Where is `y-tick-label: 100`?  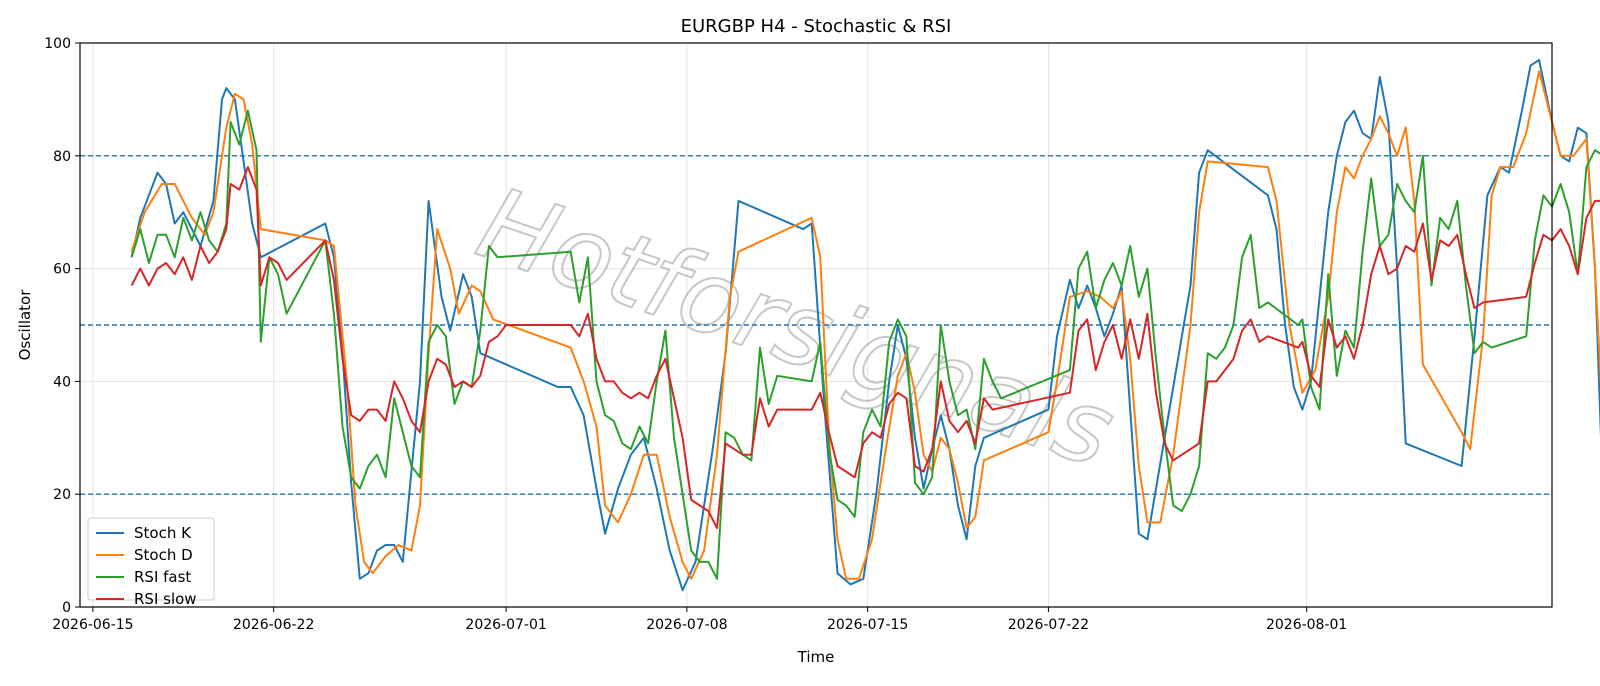 y-tick-label: 100 is located at coordinates (57, 44).